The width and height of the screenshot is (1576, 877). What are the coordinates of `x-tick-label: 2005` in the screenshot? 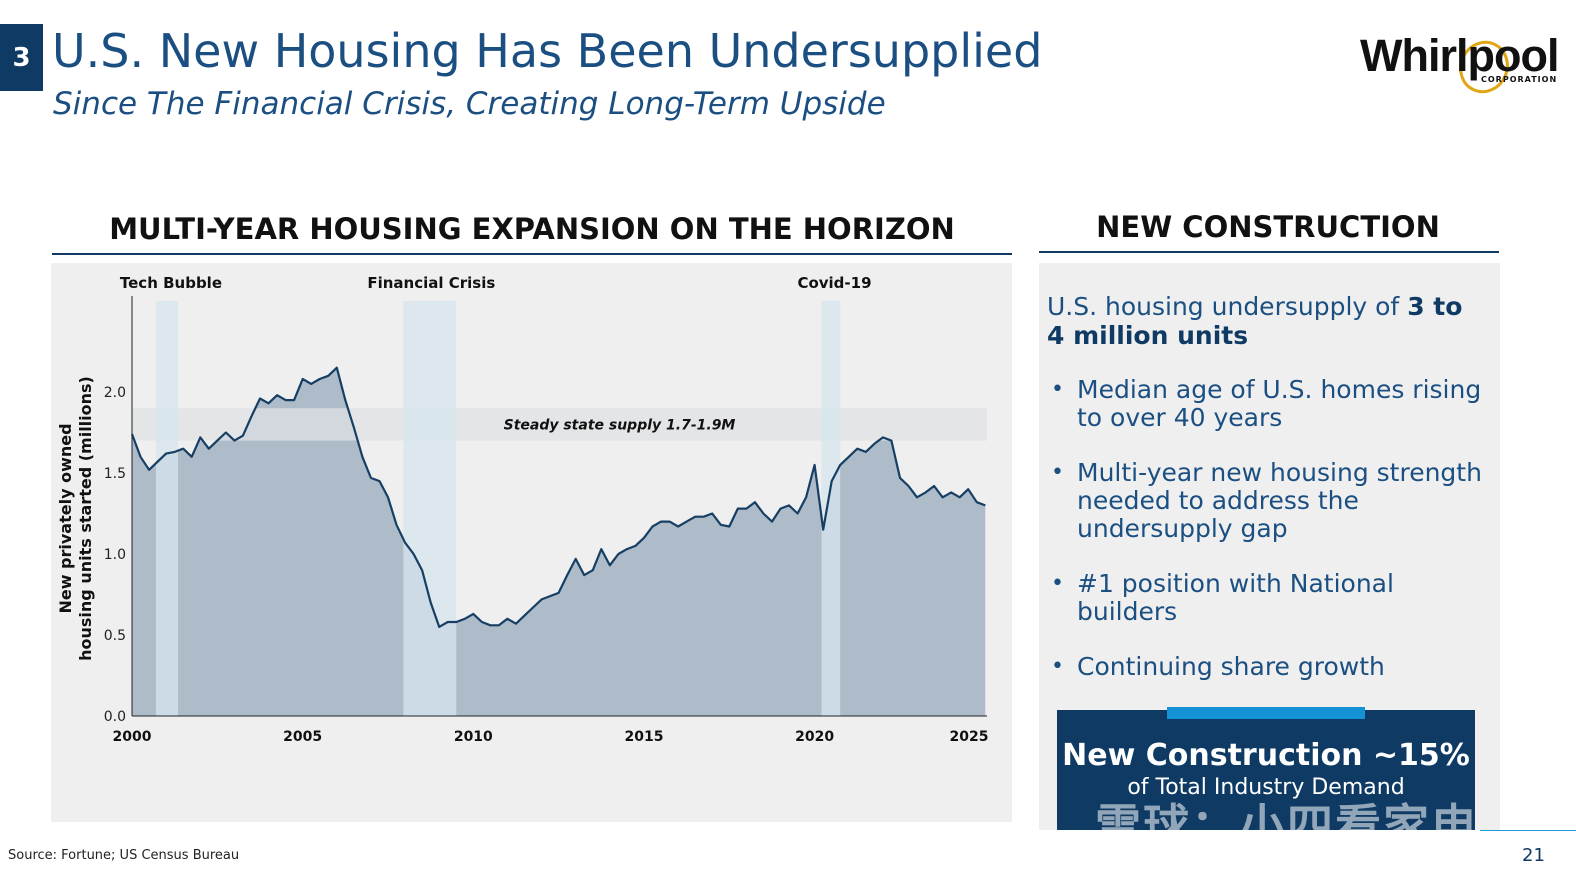 It's located at (302, 737).